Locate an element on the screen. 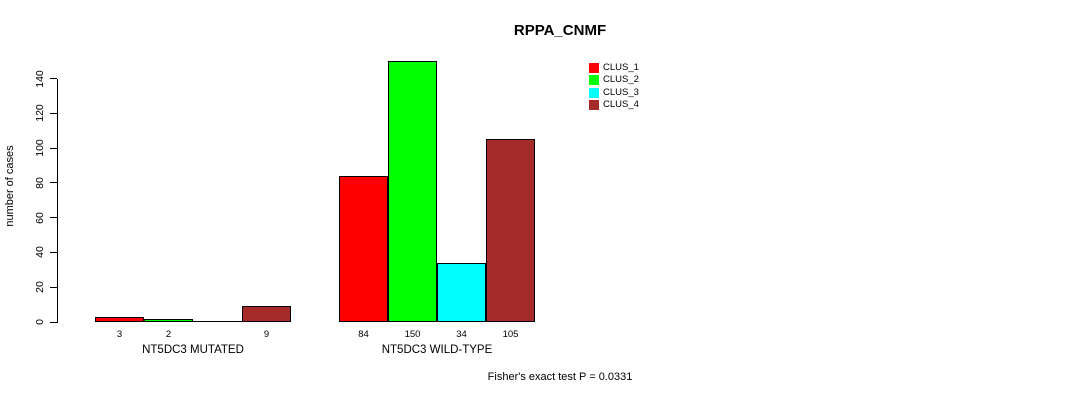  bar-value-label: 34 is located at coordinates (461, 334).